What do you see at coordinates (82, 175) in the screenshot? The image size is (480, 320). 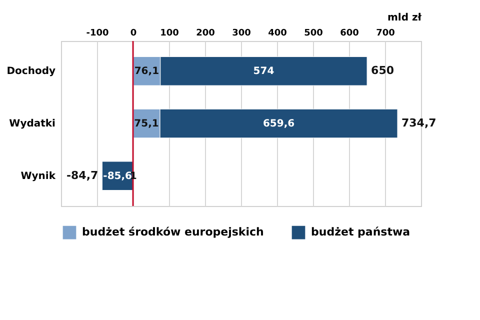 I see `total-label: -84,7` at bounding box center [82, 175].